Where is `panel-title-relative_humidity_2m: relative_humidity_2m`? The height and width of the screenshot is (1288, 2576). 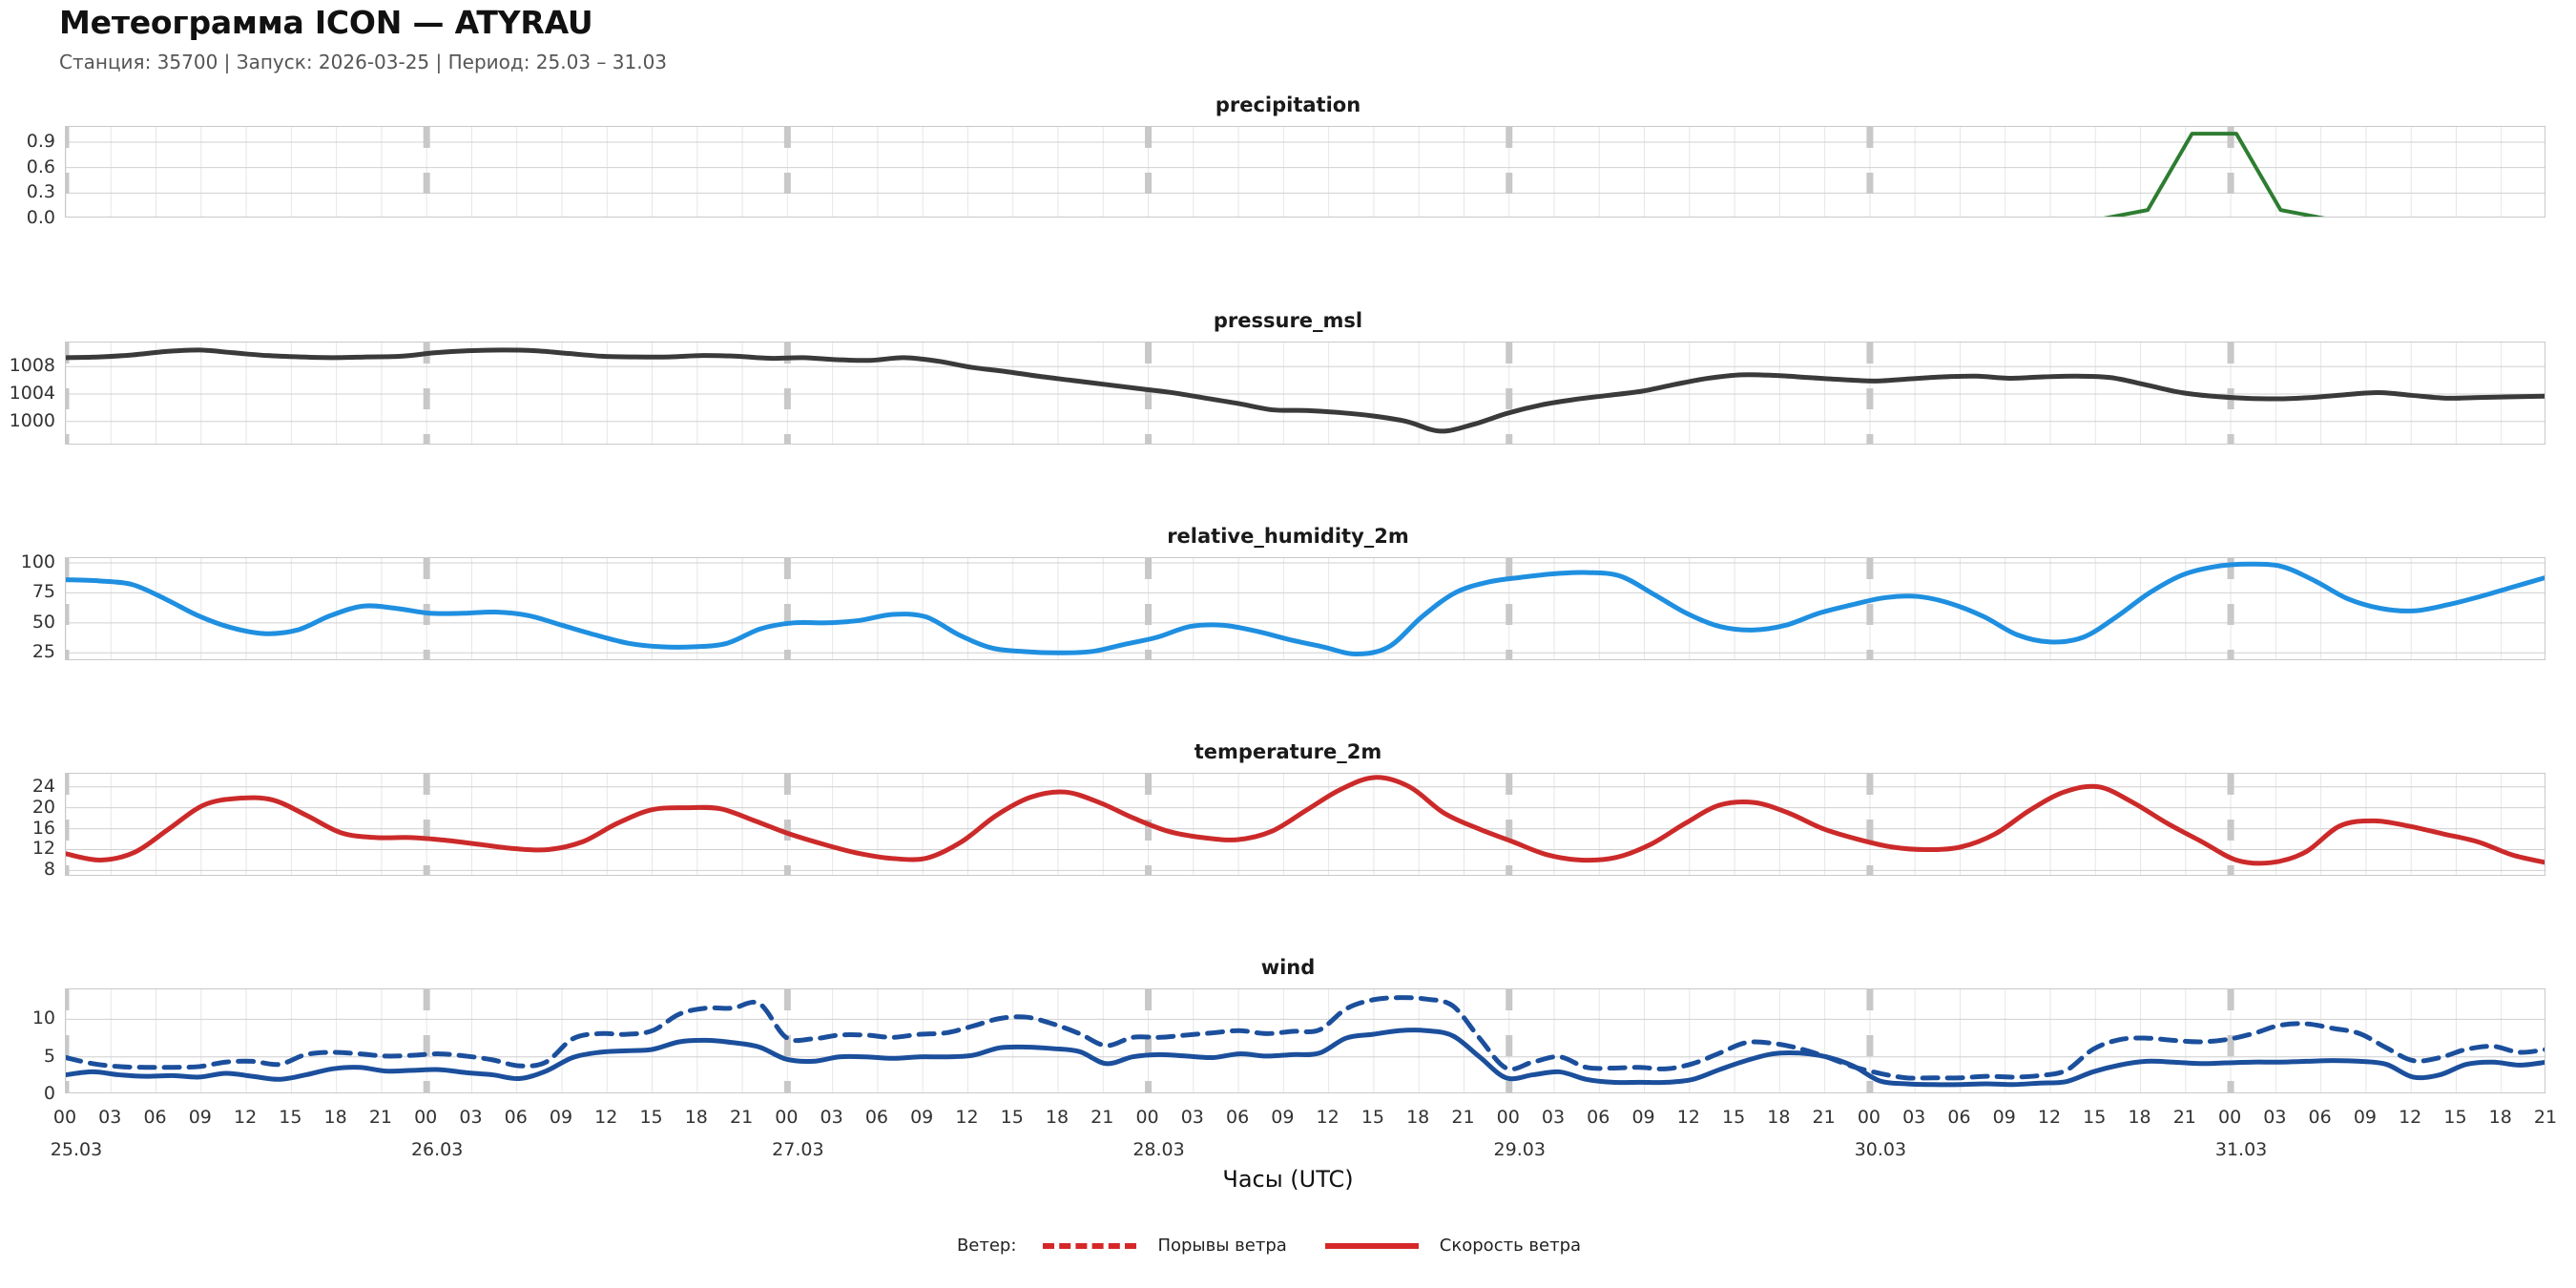 panel-title-relative_humidity_2m: relative_humidity_2m is located at coordinates (1288, 536).